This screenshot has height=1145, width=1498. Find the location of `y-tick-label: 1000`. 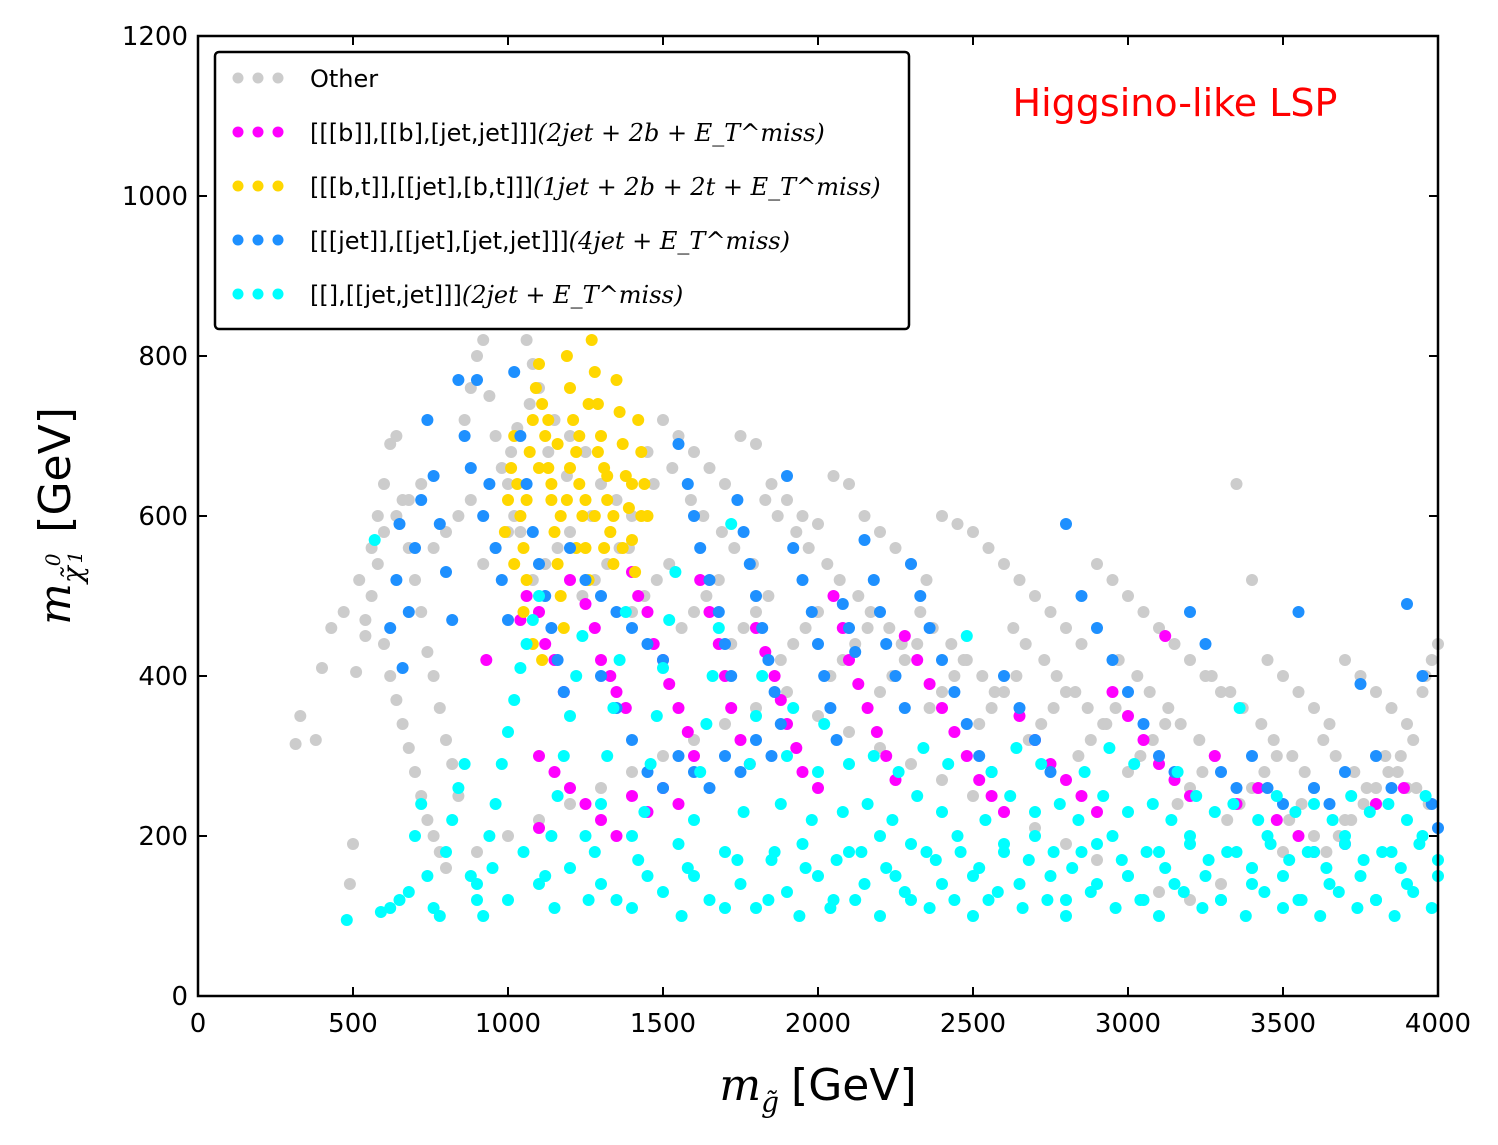

y-tick-label: 1000 is located at coordinates (155, 197).